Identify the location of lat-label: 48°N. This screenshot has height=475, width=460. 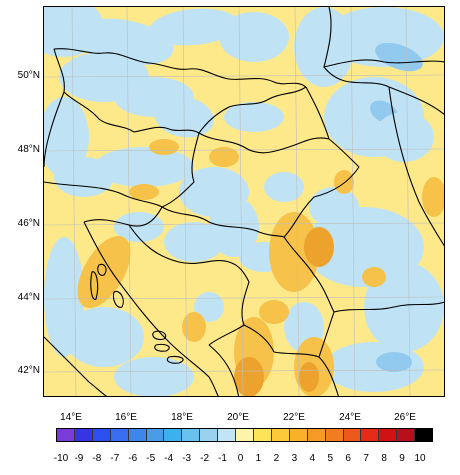
(28, 149).